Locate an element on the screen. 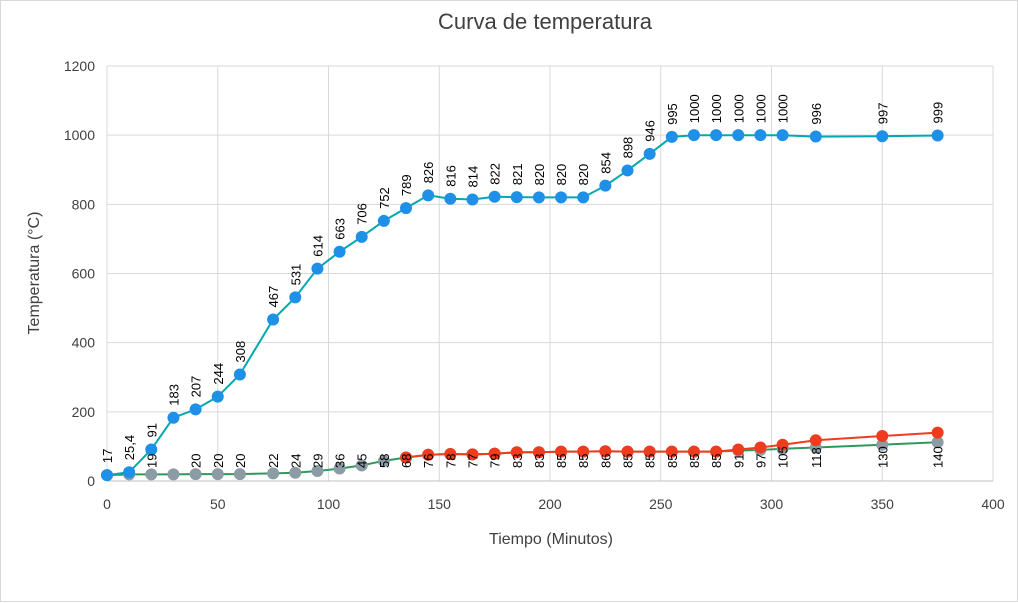  data-label: 77 is located at coordinates (473, 461).